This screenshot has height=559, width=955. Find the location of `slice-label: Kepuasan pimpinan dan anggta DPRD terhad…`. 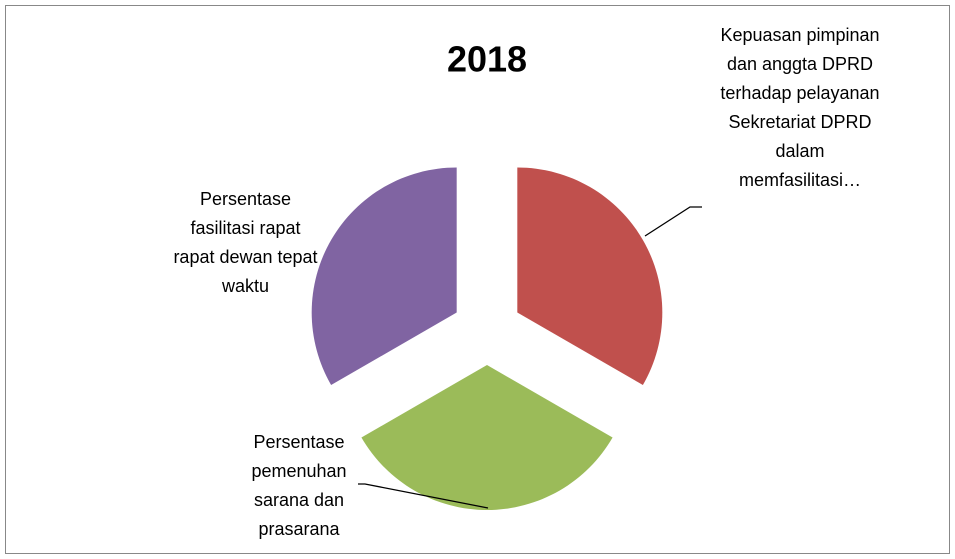

slice-label: Kepuasan pimpinan dan anggta DPRD terhad… is located at coordinates (800, 107).